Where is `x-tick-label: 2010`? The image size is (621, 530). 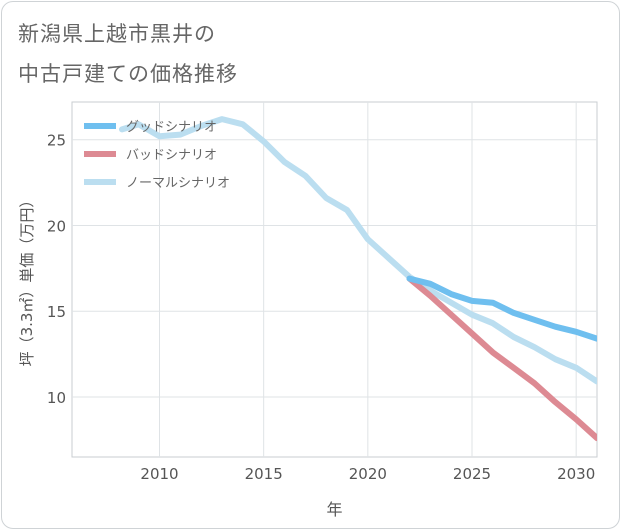
x-tick-label: 2010 is located at coordinates (159, 474).